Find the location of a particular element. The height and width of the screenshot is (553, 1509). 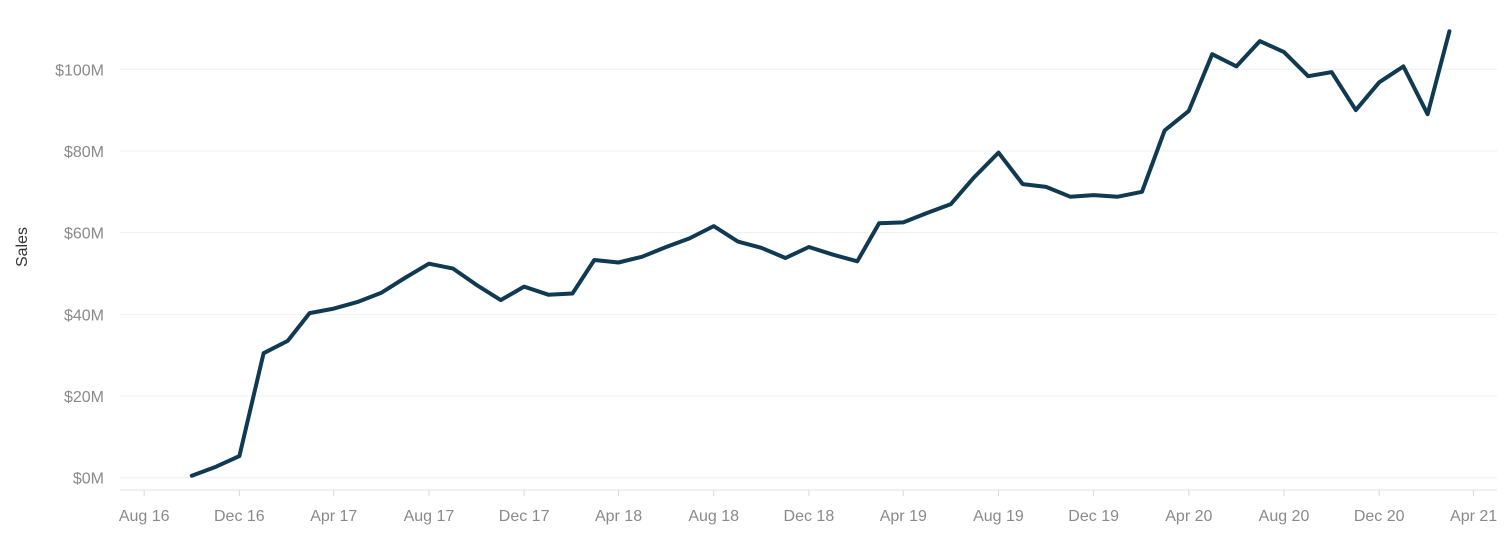

x-tick-label: Dec 20 is located at coordinates (1379, 516).